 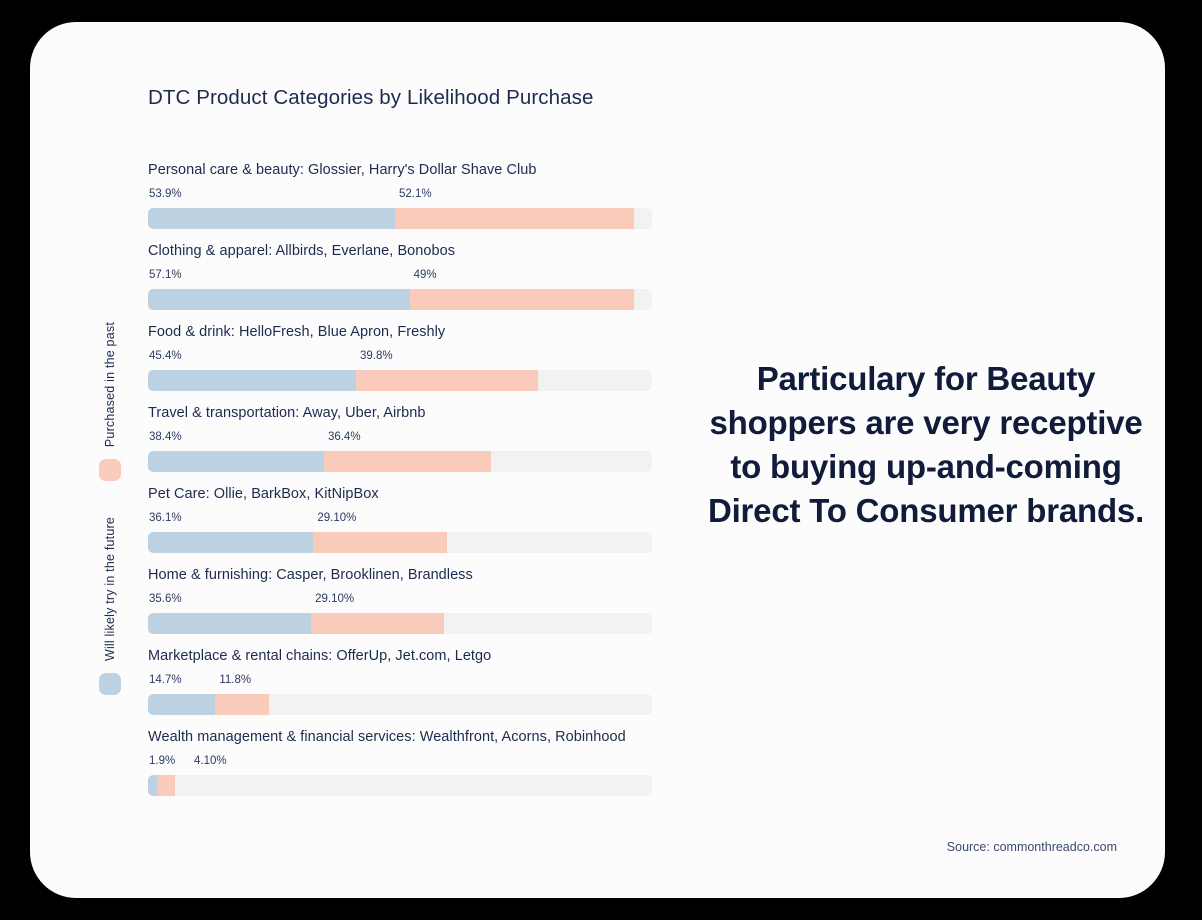 What do you see at coordinates (165, 356) in the screenshot?
I see `value-label-future: 45.4%` at bounding box center [165, 356].